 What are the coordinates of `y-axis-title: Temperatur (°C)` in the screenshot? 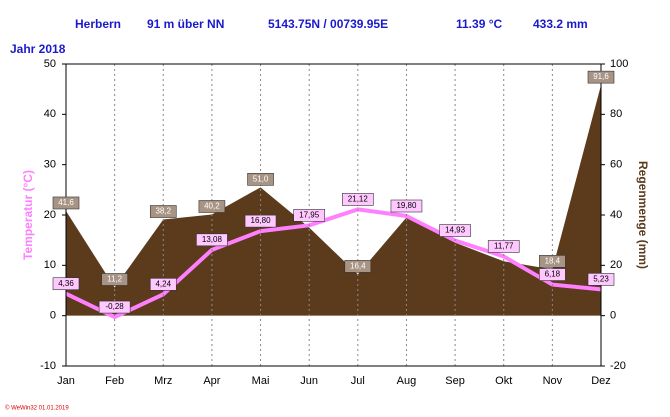 It's located at (28, 215).